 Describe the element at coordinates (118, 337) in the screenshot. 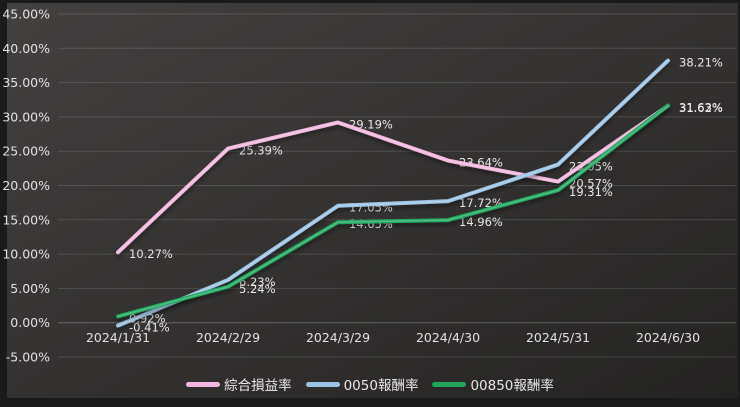

I see `x-tick-label: 2024/1/31` at that location.